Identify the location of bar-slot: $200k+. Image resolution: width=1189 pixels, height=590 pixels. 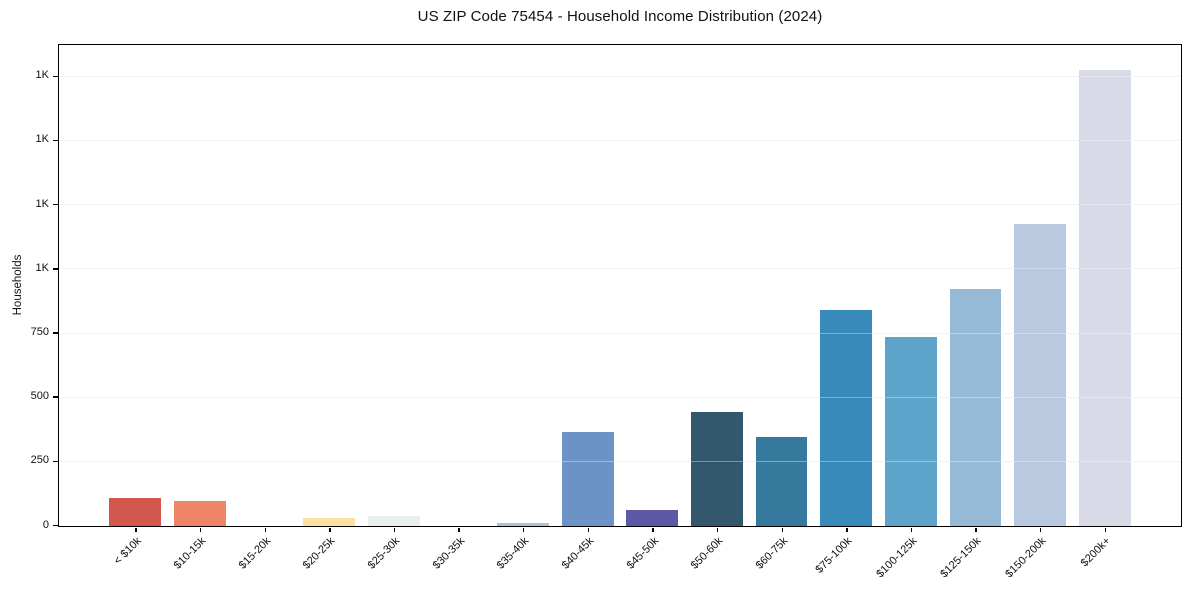
(1104, 307).